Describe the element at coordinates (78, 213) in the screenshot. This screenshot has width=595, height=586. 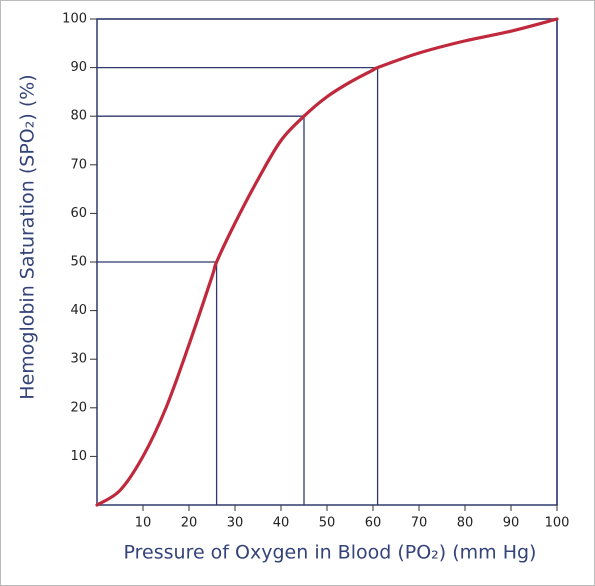
I see `y-tick-label: 60` at that location.